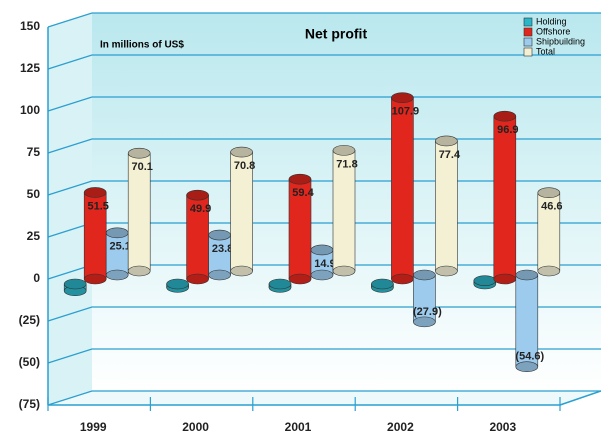  Describe the element at coordinates (97, 206) in the screenshot. I see `value-label: 51.5` at that location.